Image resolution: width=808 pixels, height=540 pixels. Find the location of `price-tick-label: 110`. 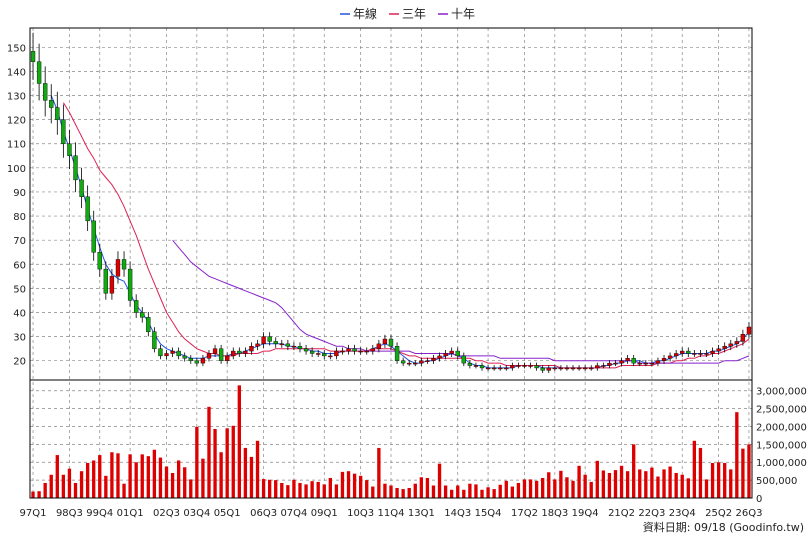

price-tick-label: 110 is located at coordinates (16, 145).